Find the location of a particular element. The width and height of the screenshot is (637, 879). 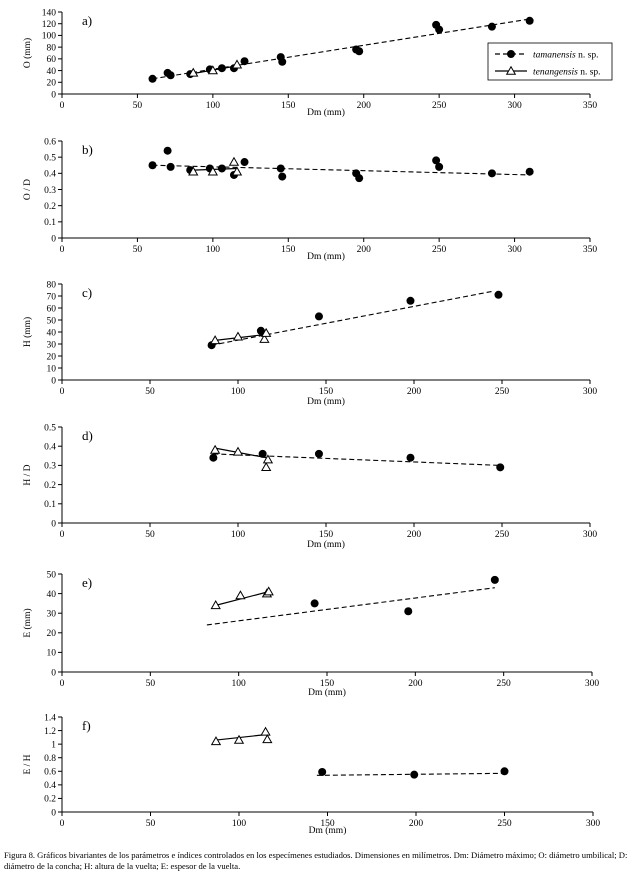

y-tick-label: 20 is located at coordinates (52, 84).